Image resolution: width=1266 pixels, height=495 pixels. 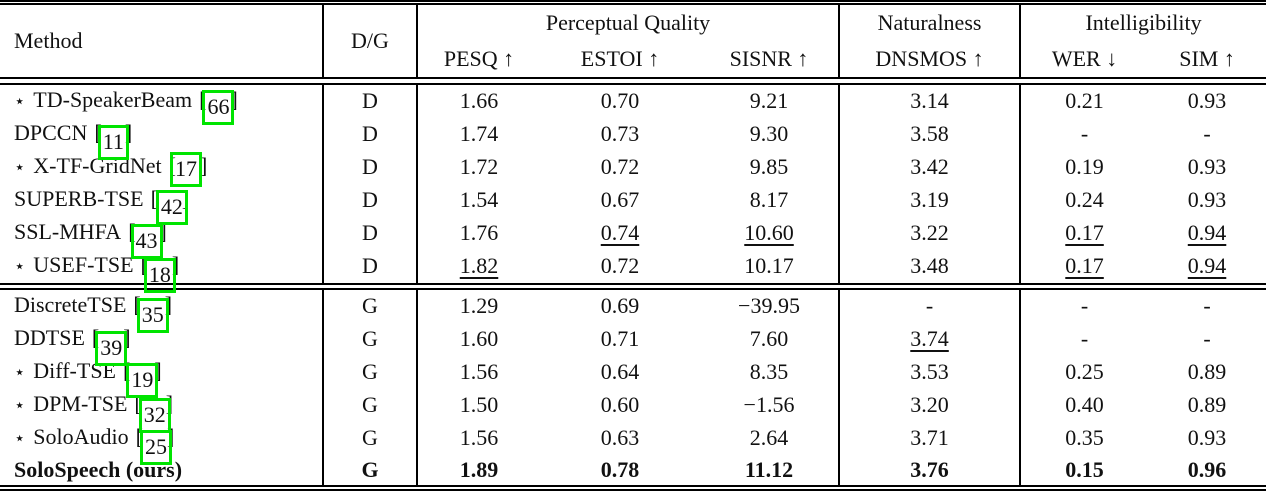 I want to click on metric-value: 0.25, so click(x=1084, y=371).